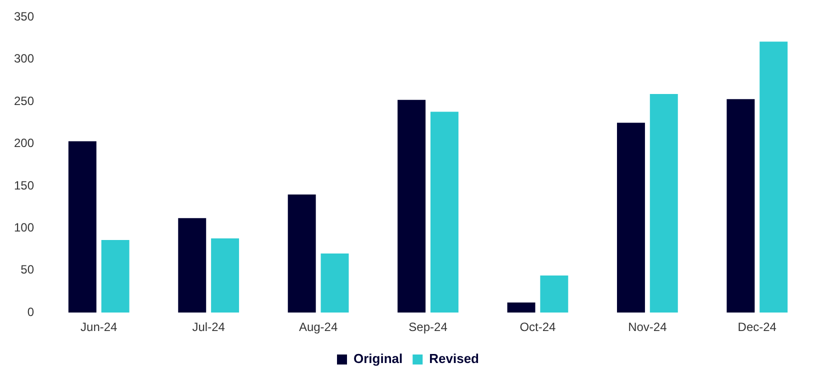 This screenshot has width=816, height=376. Describe the element at coordinates (538, 327) in the screenshot. I see `x-tick-label: Oct-24` at that location.